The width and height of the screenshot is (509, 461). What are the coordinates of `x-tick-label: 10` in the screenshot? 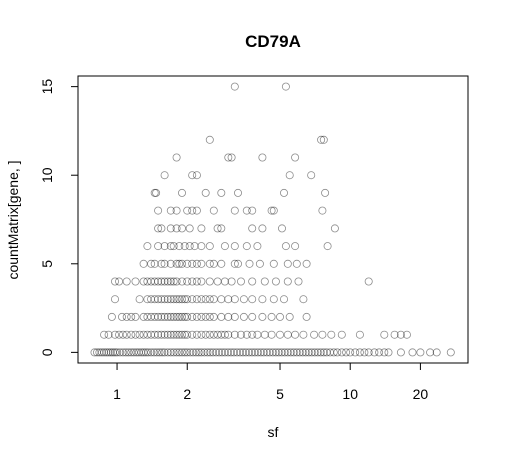 It's located at (350, 394).